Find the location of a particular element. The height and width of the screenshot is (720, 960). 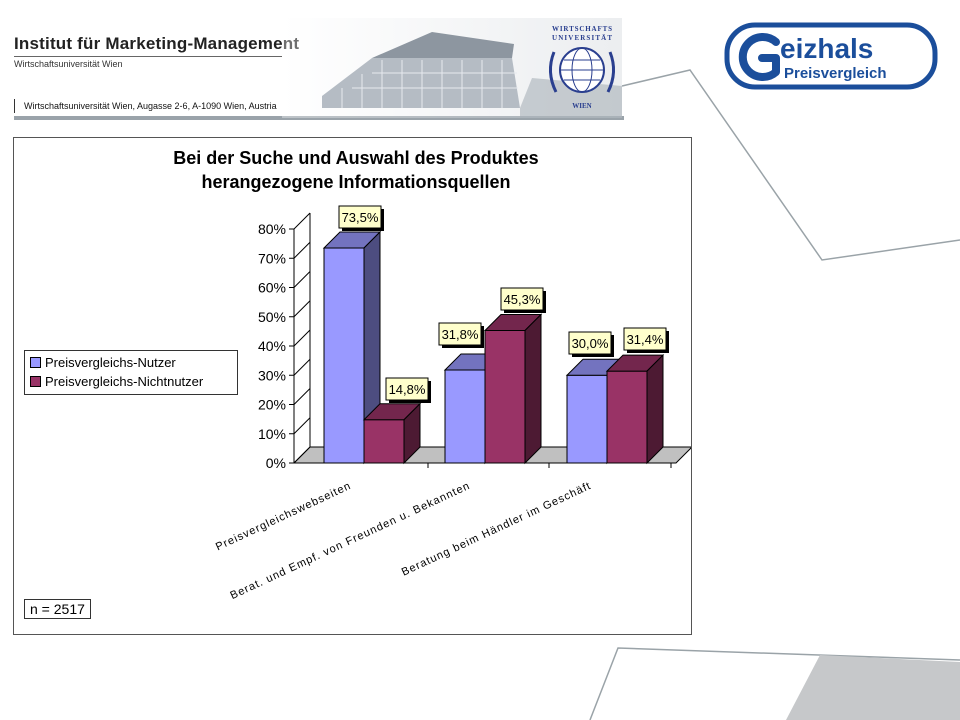

y-tick-label: 80% is located at coordinates (272, 229).